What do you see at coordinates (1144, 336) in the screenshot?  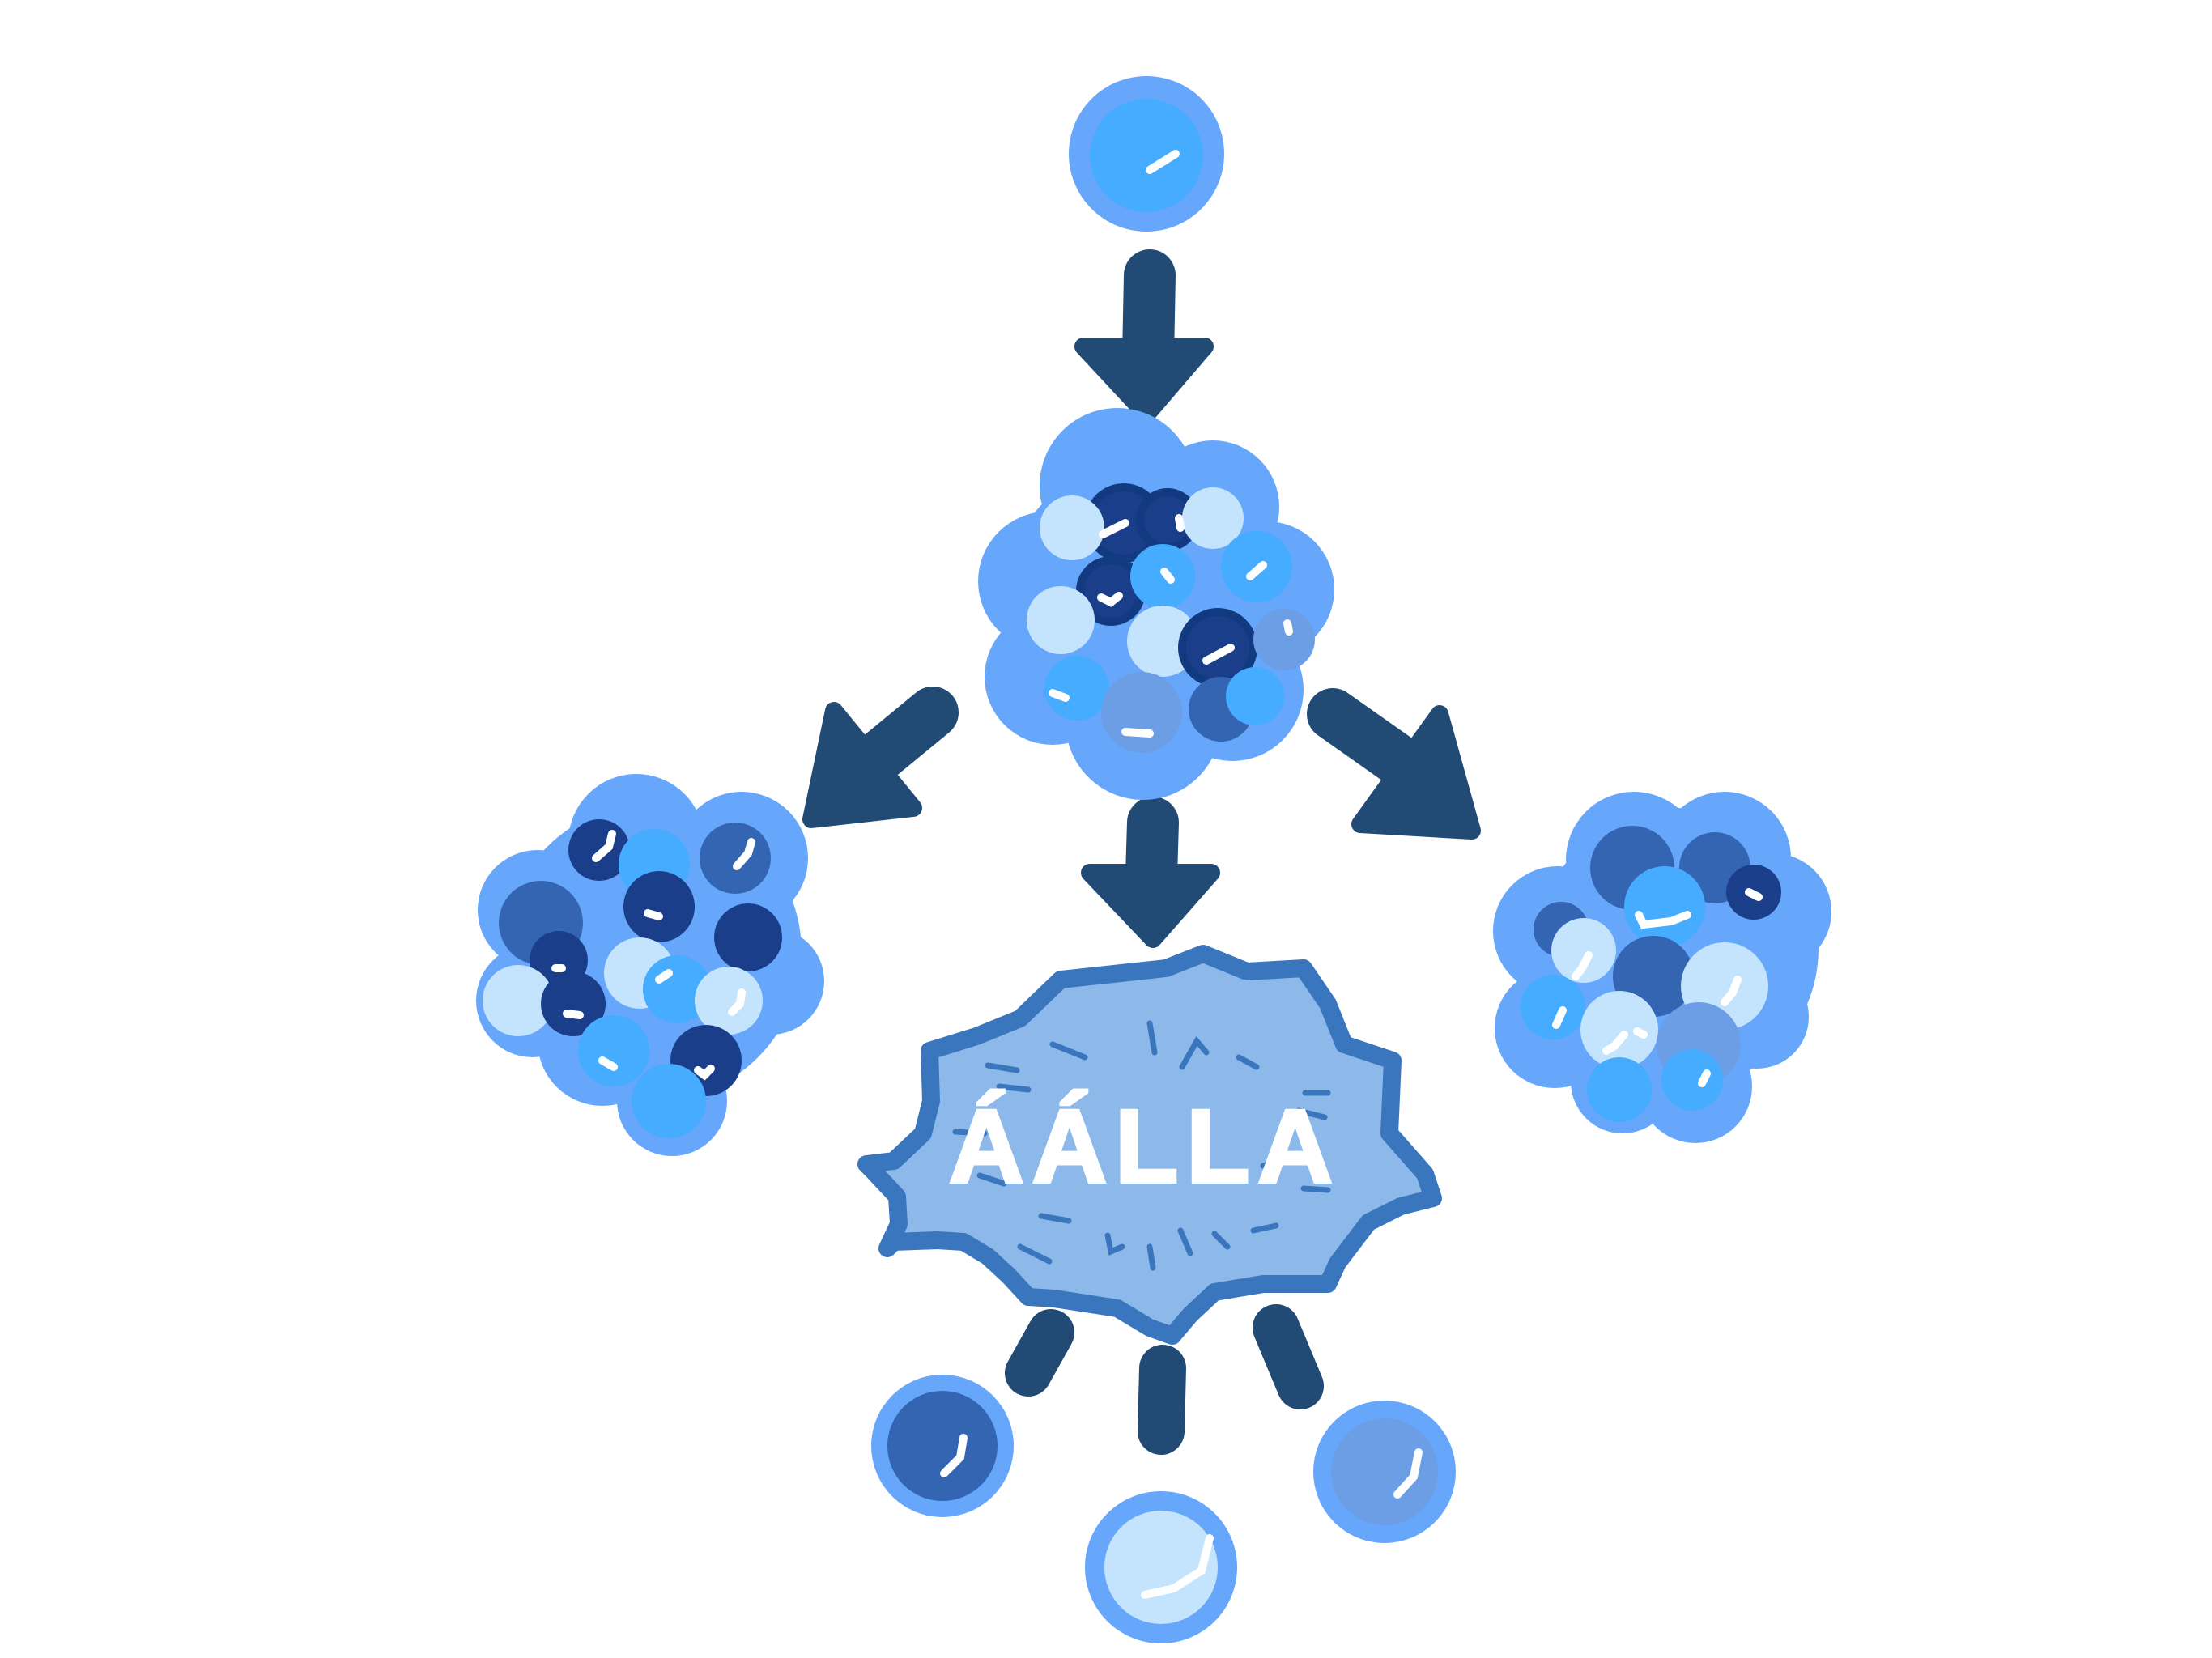 I see `arrow-top-to-center` at bounding box center [1144, 336].